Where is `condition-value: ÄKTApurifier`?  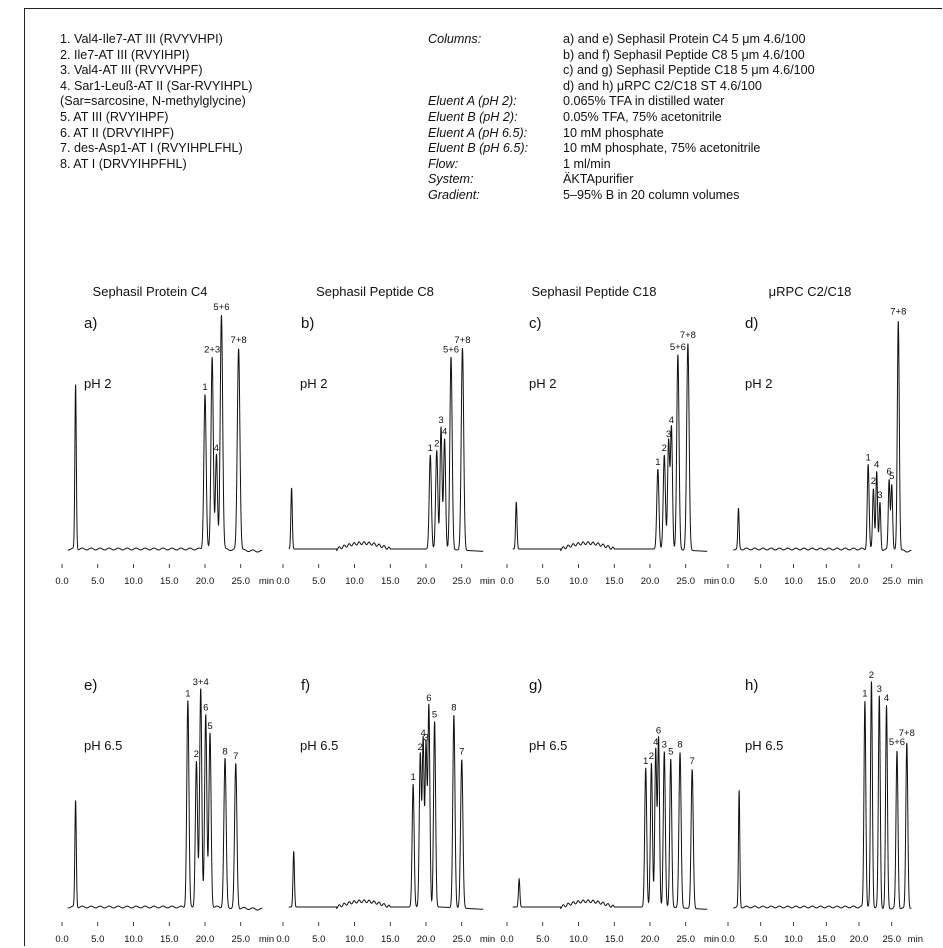 condition-value: ÄKTApurifier is located at coordinates (598, 179).